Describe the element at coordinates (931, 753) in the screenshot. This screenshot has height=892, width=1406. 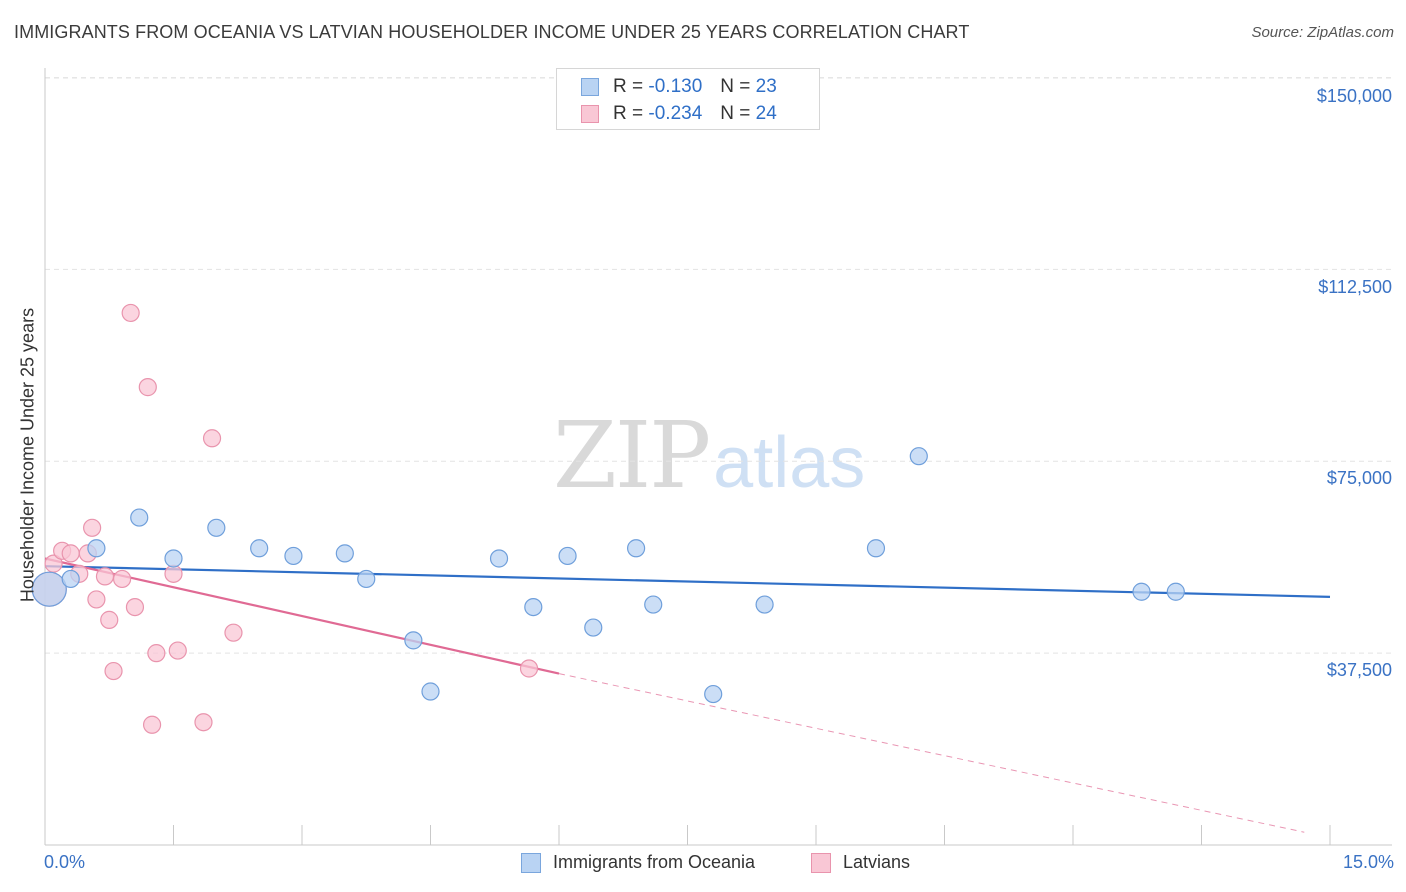
I see `trend-line-latvians-extrapolated` at that location.